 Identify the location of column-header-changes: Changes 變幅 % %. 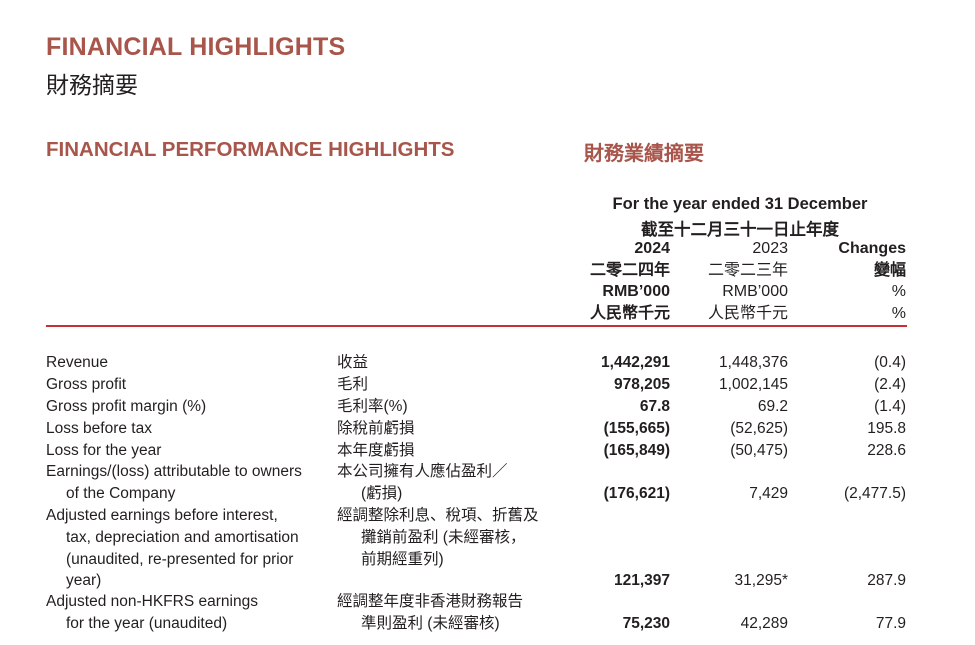
(872, 281).